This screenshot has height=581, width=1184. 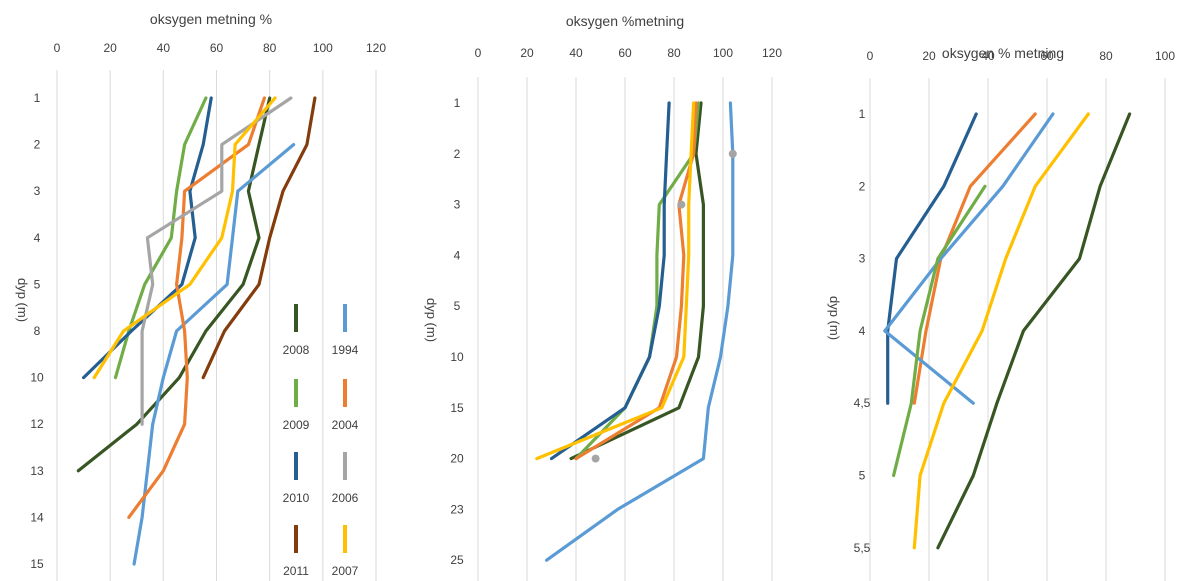 I want to click on panel-3-yticks: 1 2 3 4 4,5 5 5,5, so click(x=862, y=331).